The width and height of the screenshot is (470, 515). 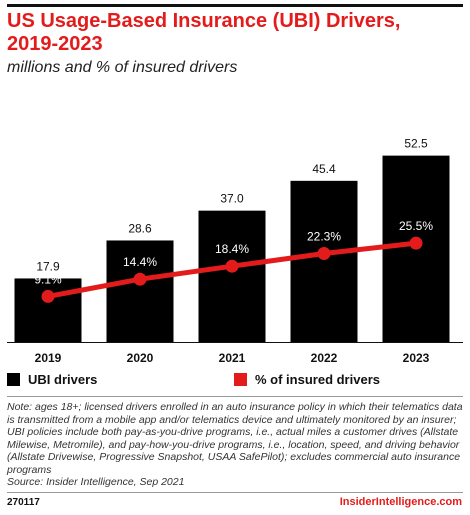 I want to click on legend: UBI drivers % of insured drivers, so click(x=235, y=381).